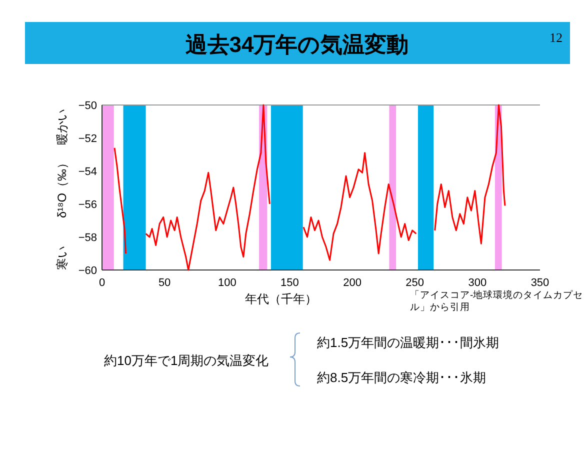 The image size is (588, 452). I want to click on y-tick-label: −52, so click(87, 139).